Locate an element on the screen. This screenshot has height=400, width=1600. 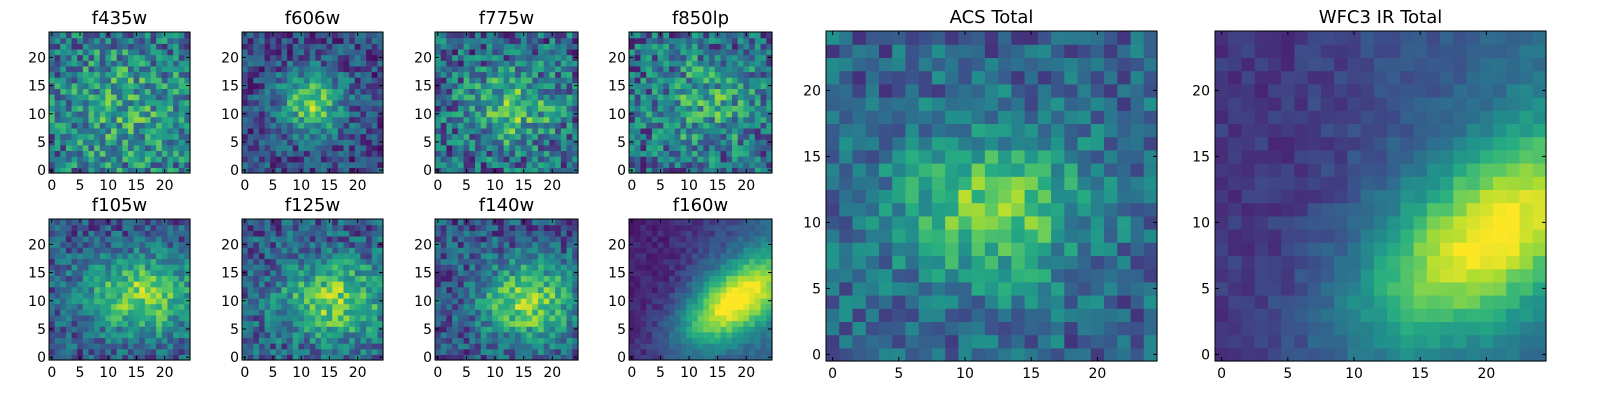
x-tick-label: 0 is located at coordinates (51, 373).